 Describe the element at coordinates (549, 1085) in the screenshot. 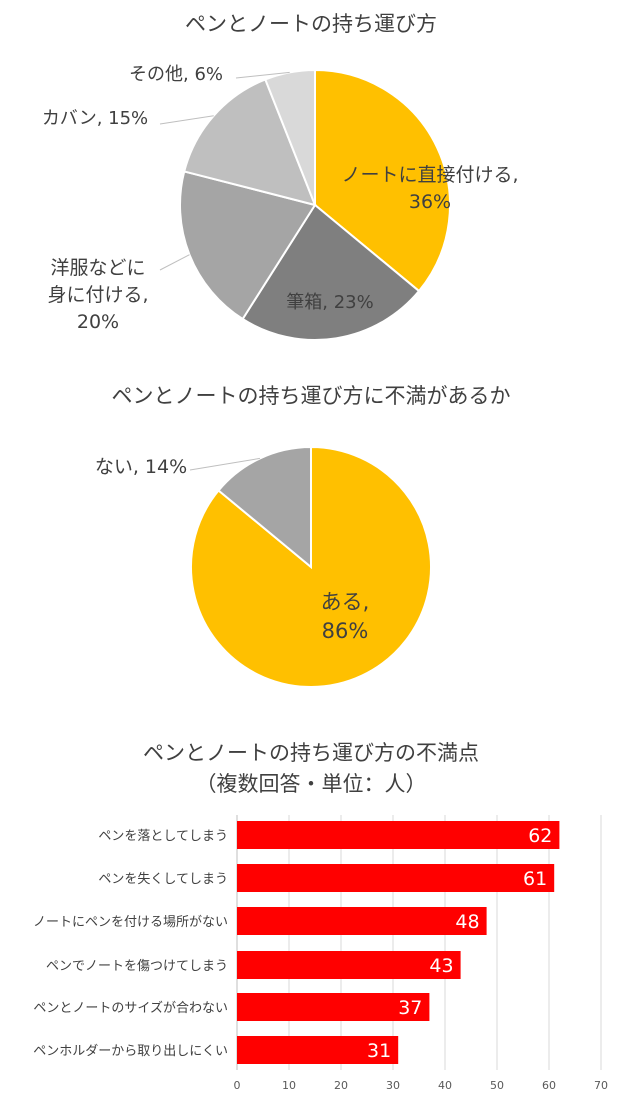

I see `x-tick-label: 60` at that location.